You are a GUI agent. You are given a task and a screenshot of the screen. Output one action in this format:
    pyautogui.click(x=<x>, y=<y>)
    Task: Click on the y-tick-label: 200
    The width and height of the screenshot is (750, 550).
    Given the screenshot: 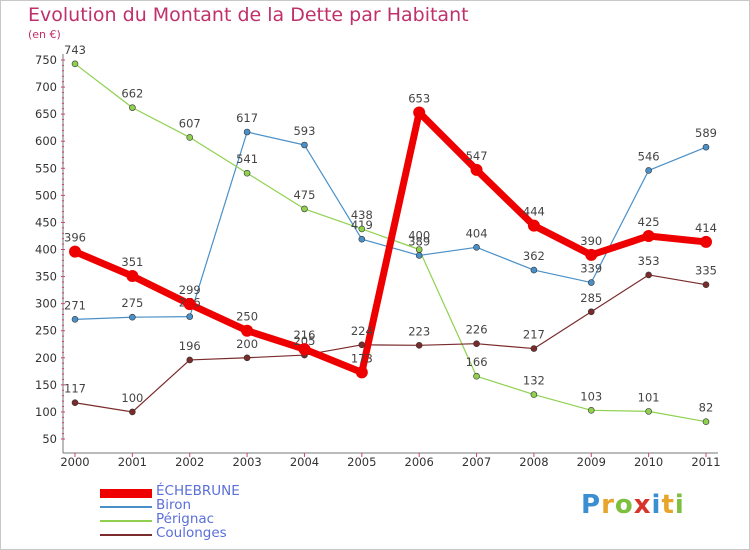 What is the action you would take?
    pyautogui.click(x=46, y=358)
    